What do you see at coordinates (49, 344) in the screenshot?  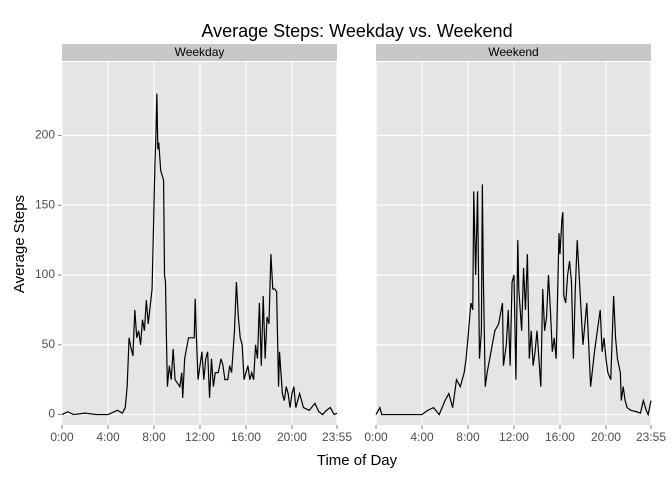 I see `y-tick-label: 50` at bounding box center [49, 344].